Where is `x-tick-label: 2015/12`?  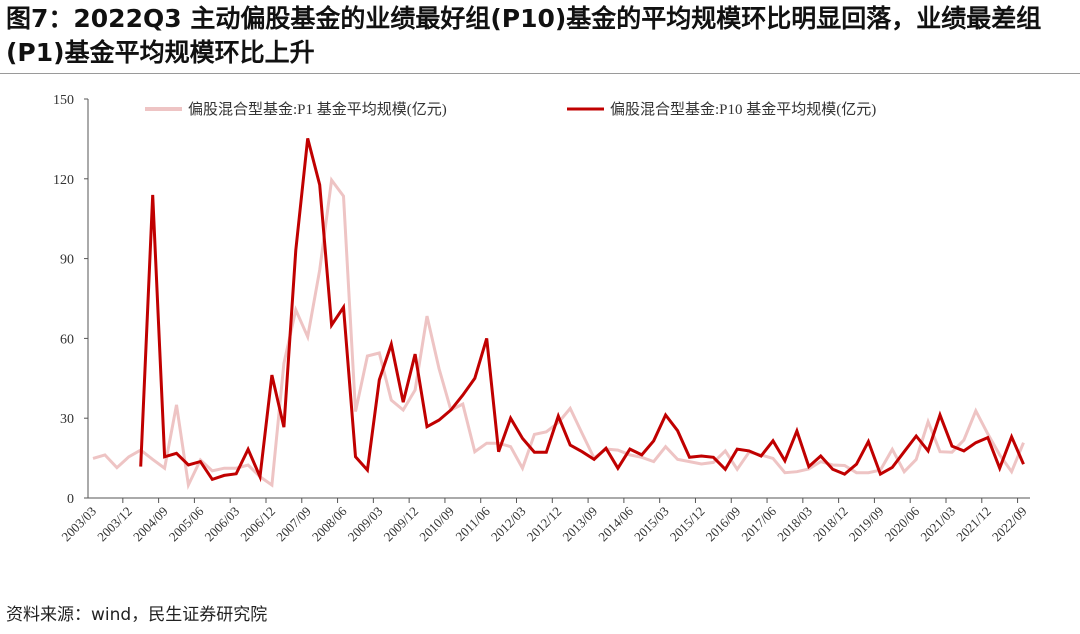
x-tick-label: 2015/12 is located at coordinates (687, 524).